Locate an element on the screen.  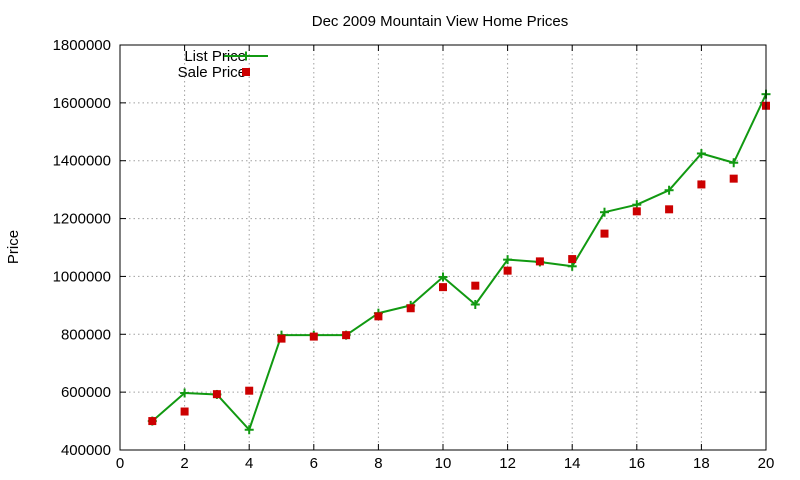
legend-label: List Price is located at coordinates (215, 56).